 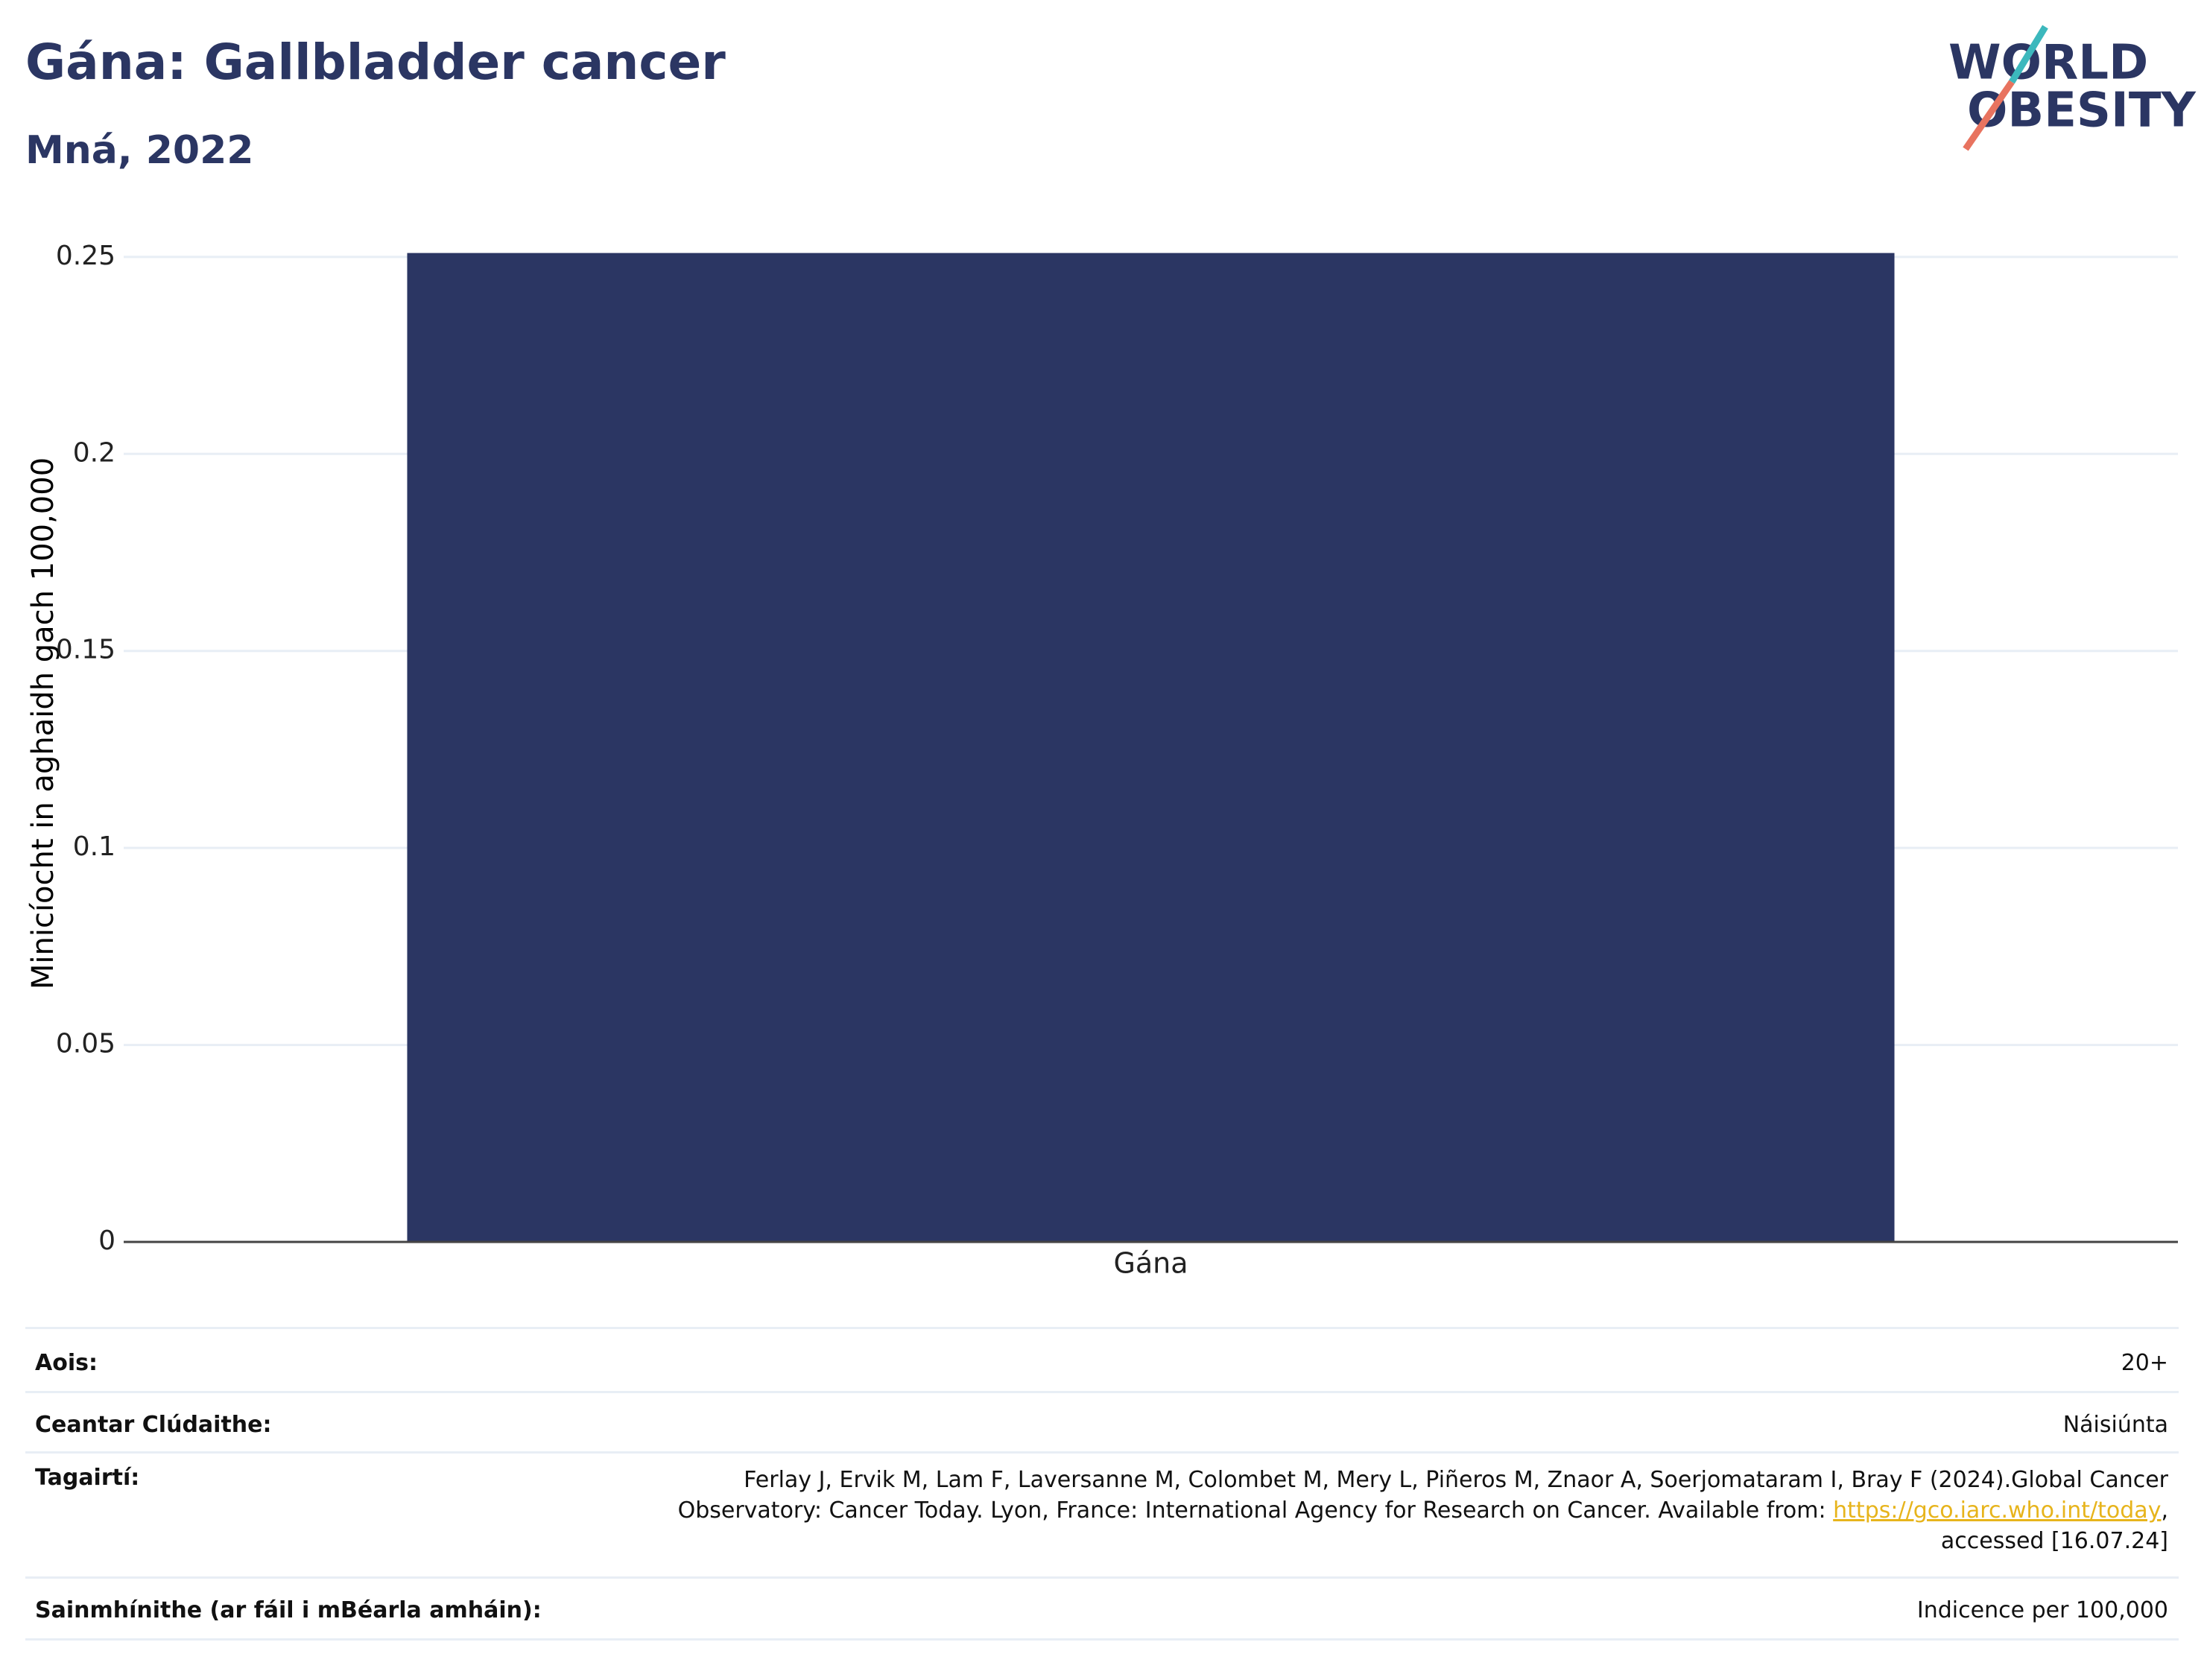 I want to click on y-tick-label: 0.15, so click(x=85, y=650).